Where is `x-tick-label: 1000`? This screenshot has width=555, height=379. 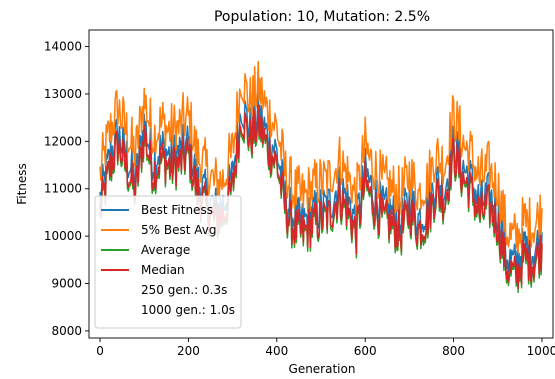
x-tick-label: 1000 is located at coordinates (541, 351).